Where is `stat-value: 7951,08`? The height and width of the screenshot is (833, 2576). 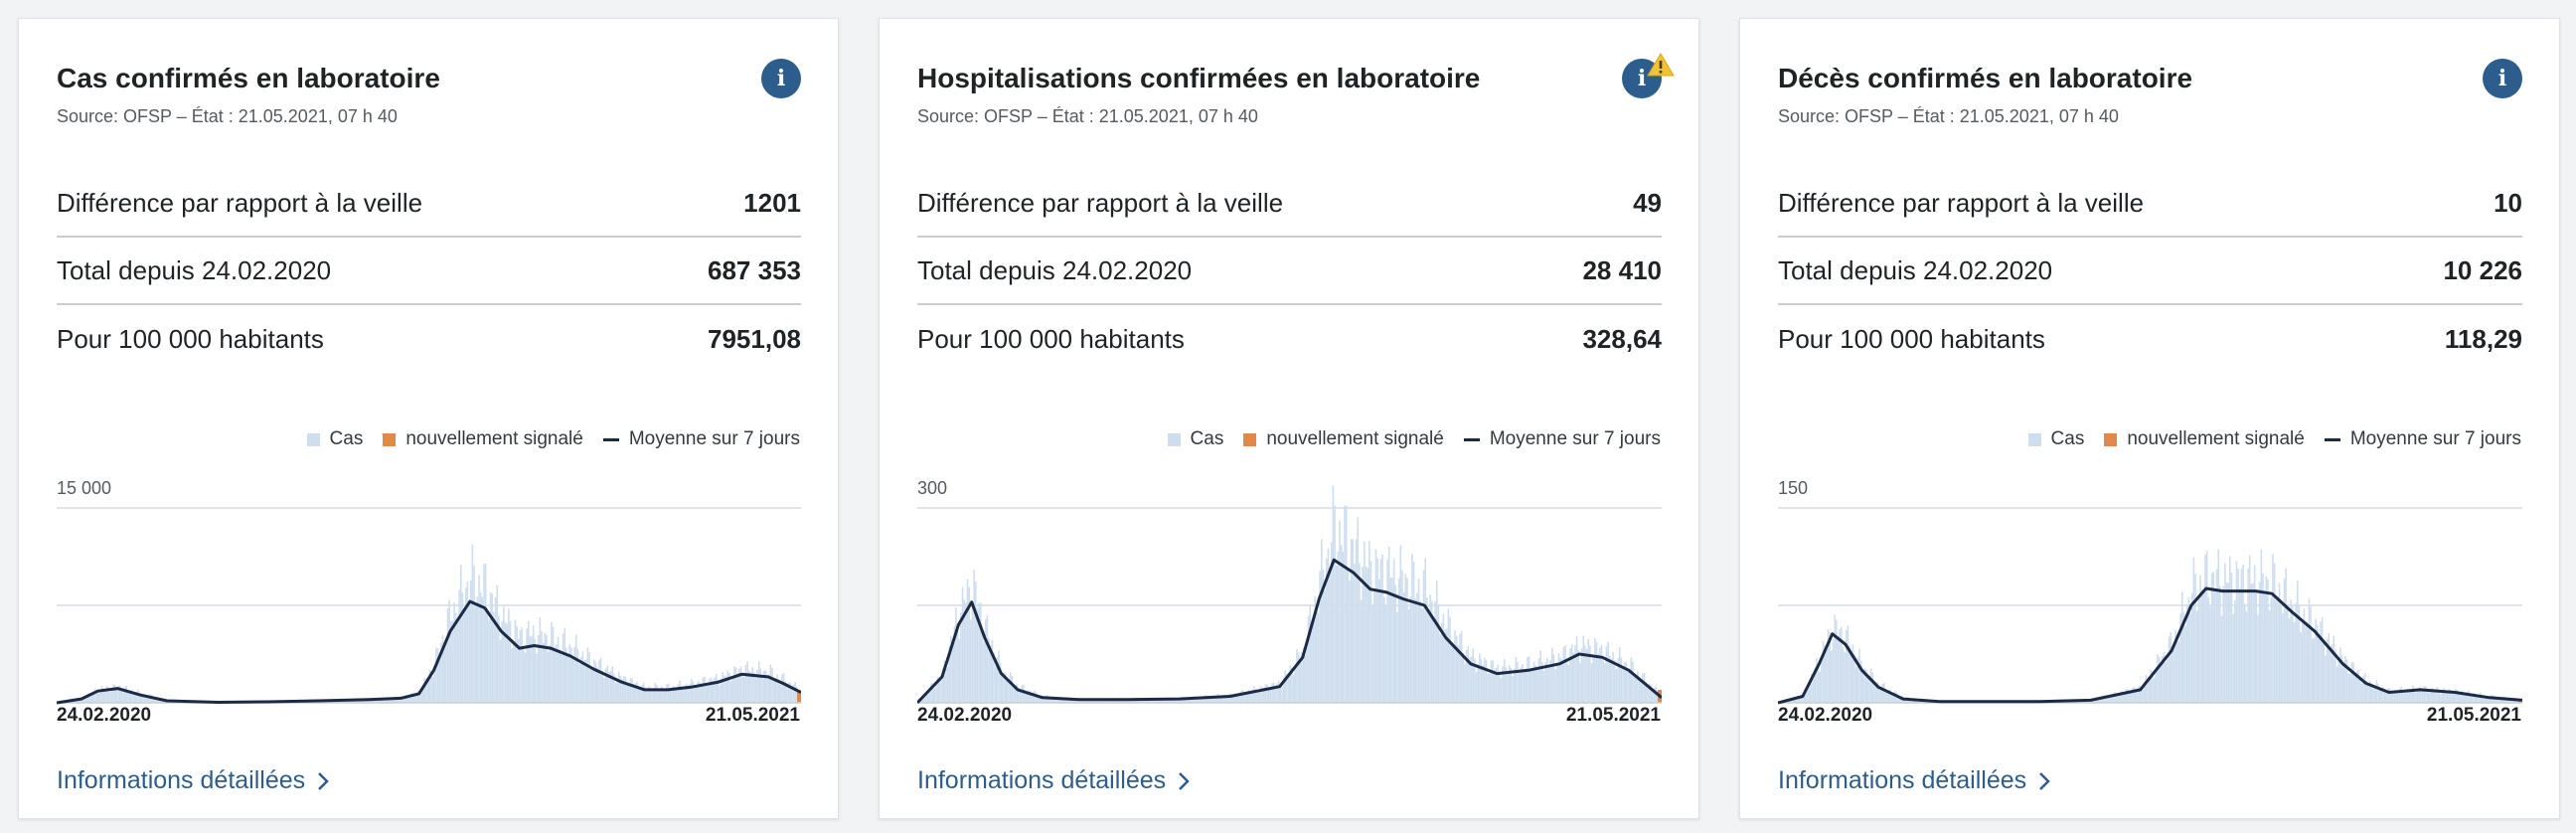
stat-value: 7951,08 is located at coordinates (754, 338).